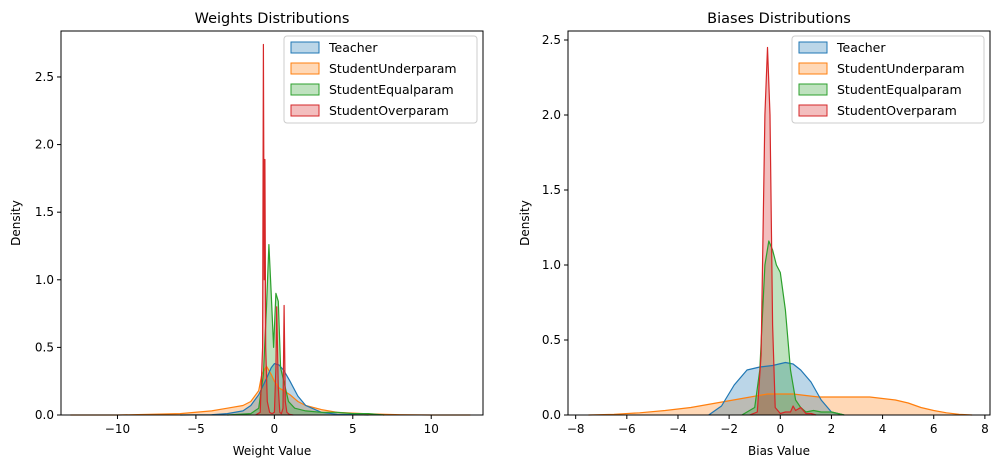 The width and height of the screenshot is (1001, 468). I want to click on weights-x-ticks: −10 −5 0 5 10, so click(272, 425).